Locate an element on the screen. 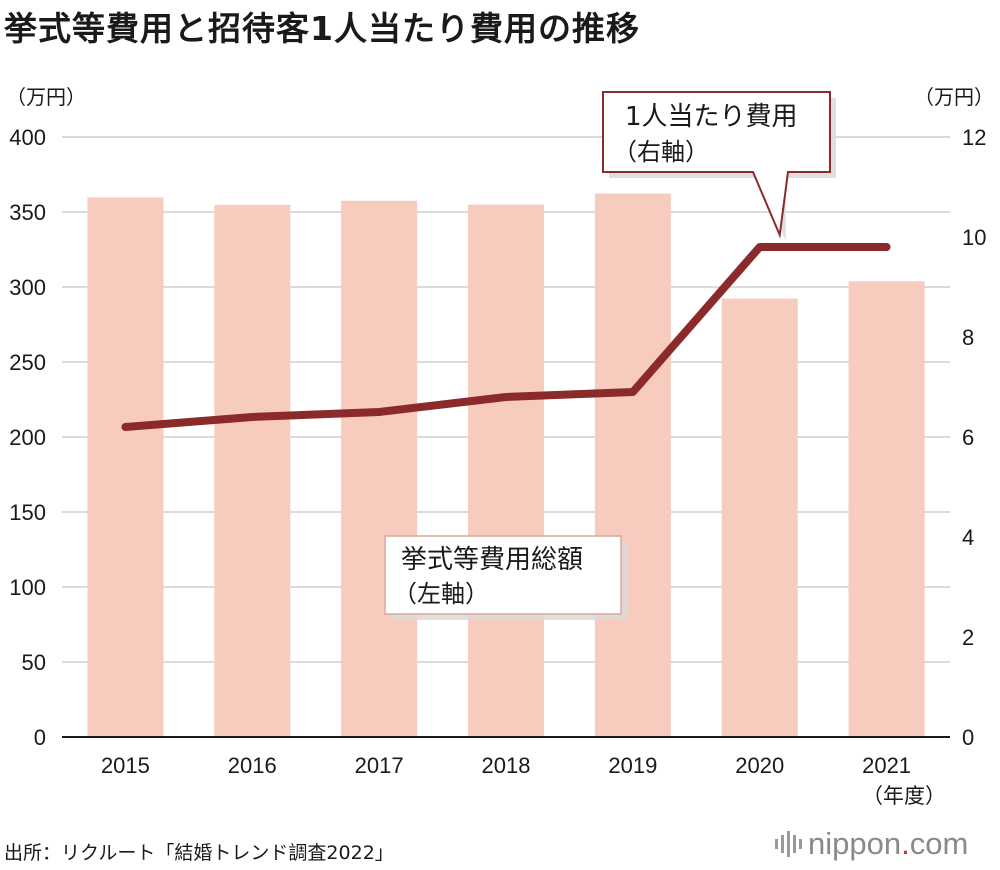 This screenshot has width=1000, height=870. right-tick-label: 2 is located at coordinates (968, 637).